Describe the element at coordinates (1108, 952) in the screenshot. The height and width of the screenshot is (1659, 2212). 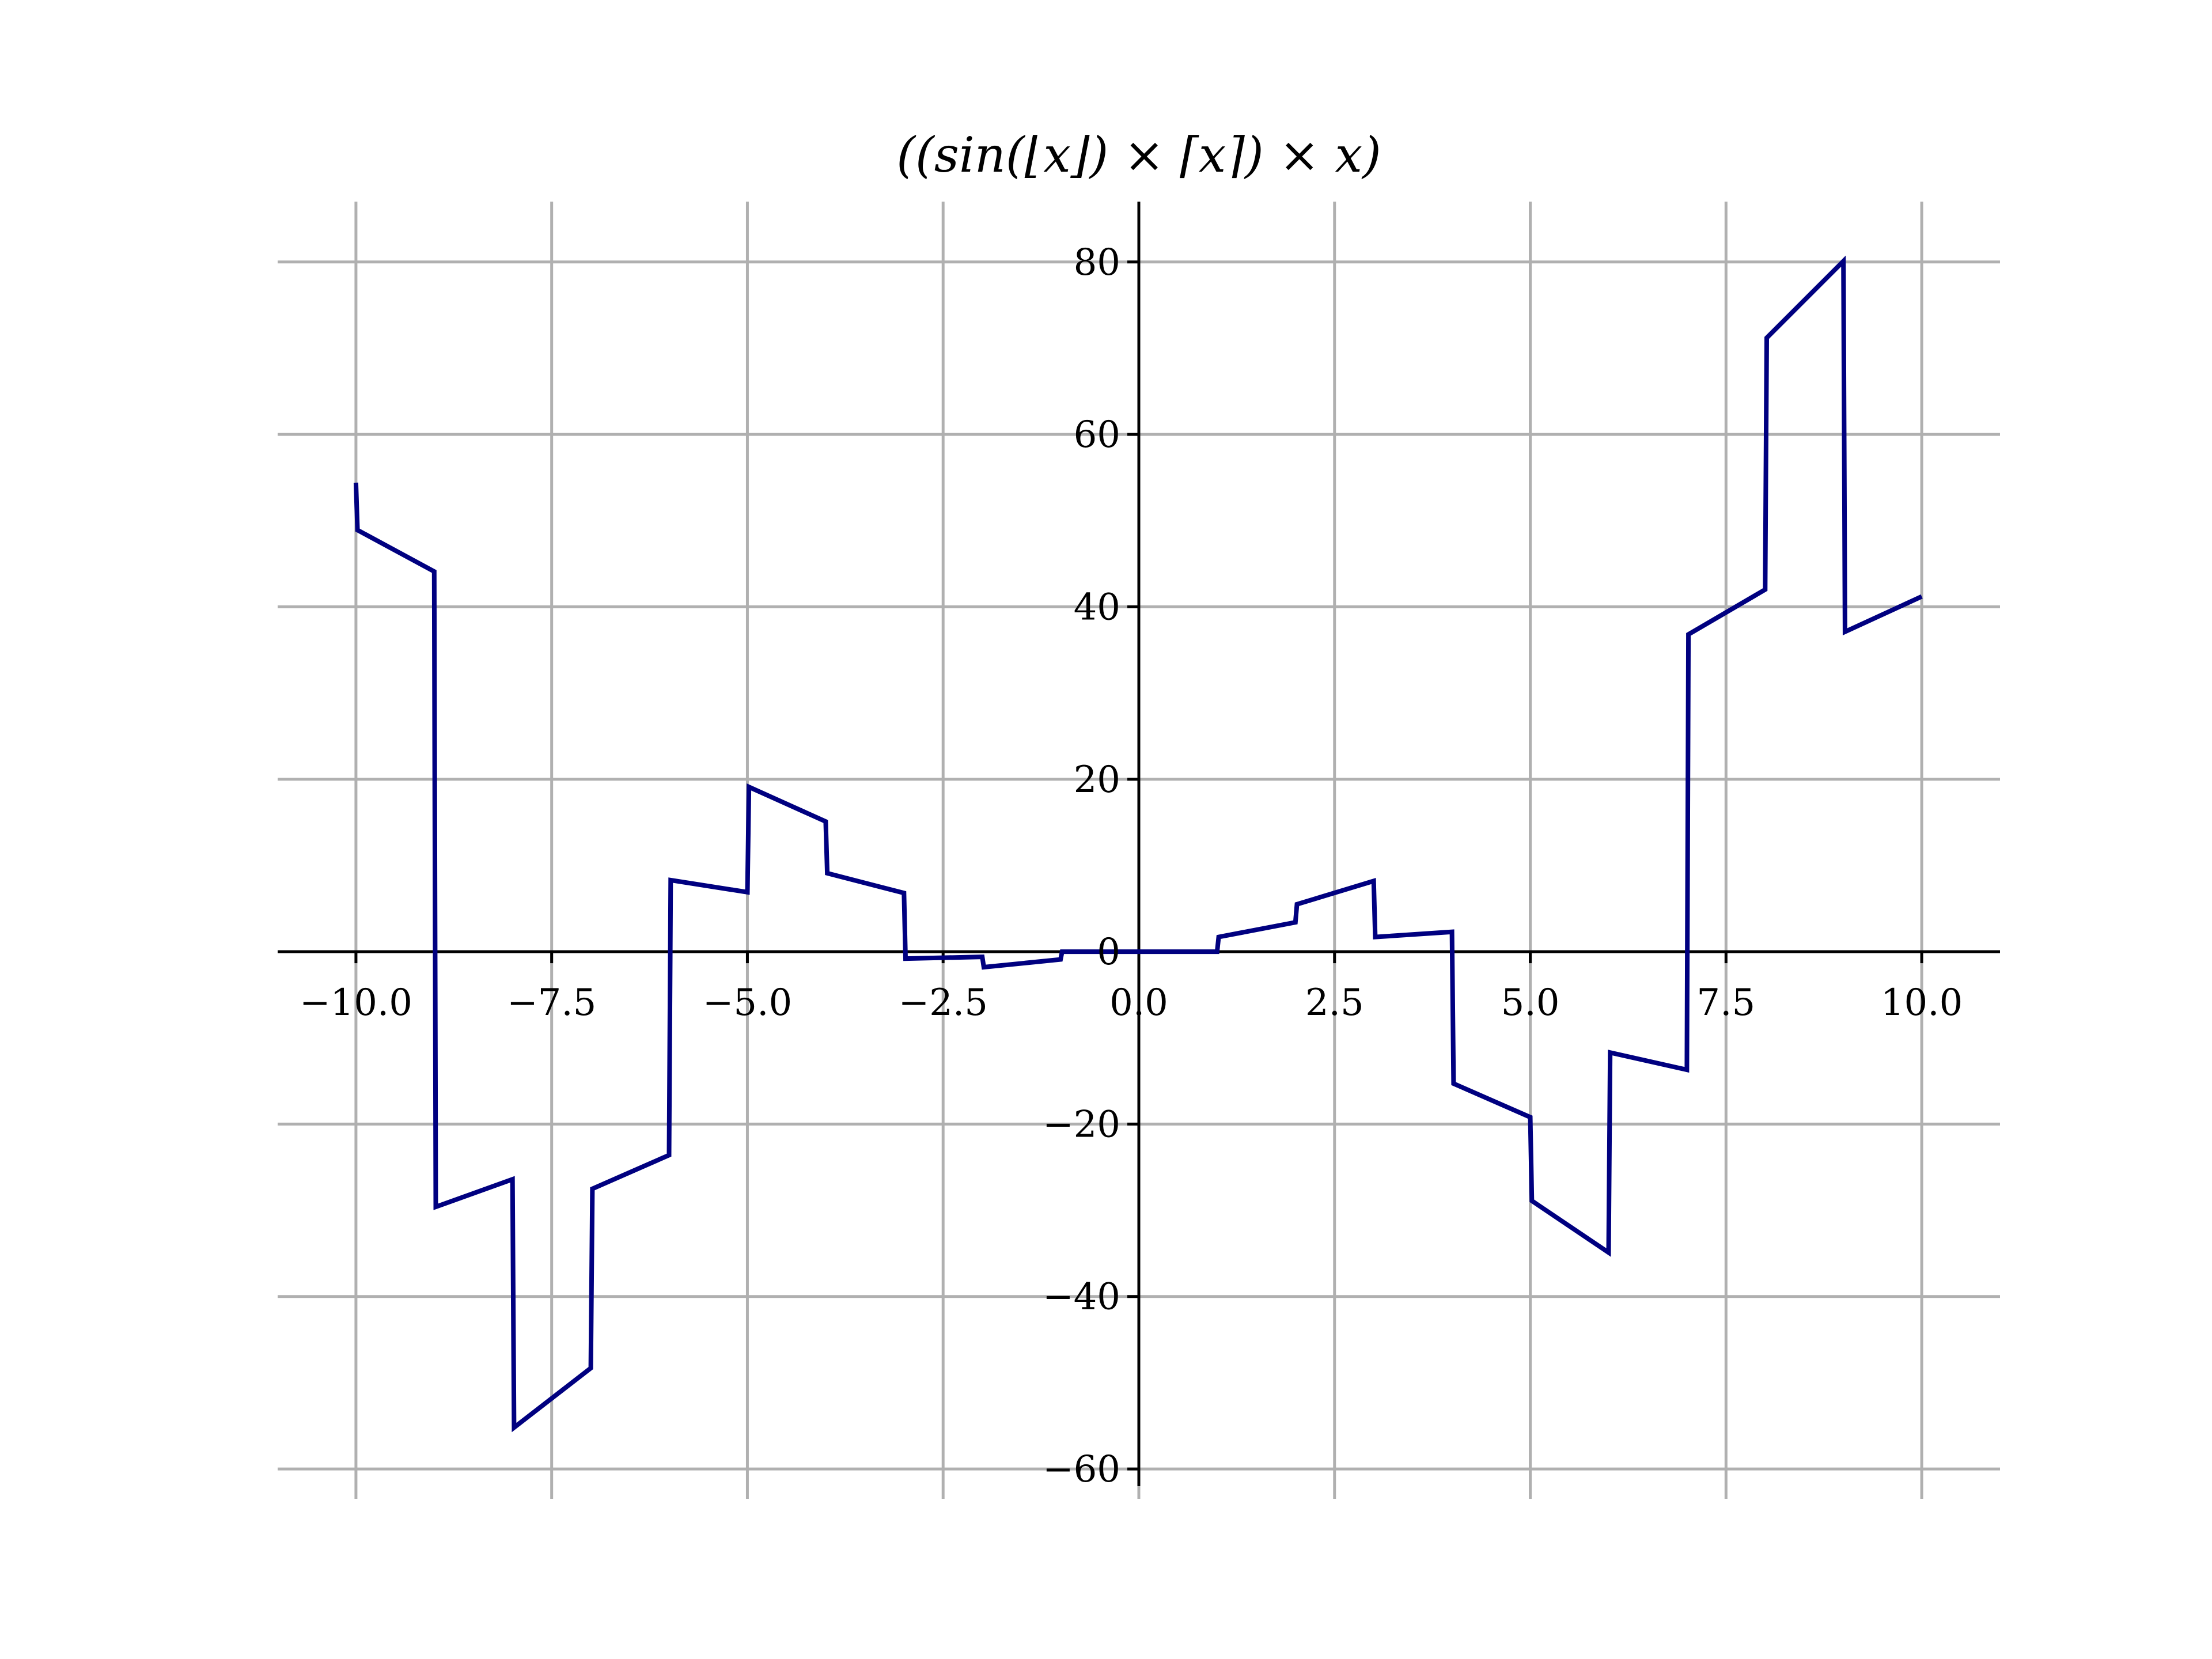
I see `y-tick-label: 0` at that location.